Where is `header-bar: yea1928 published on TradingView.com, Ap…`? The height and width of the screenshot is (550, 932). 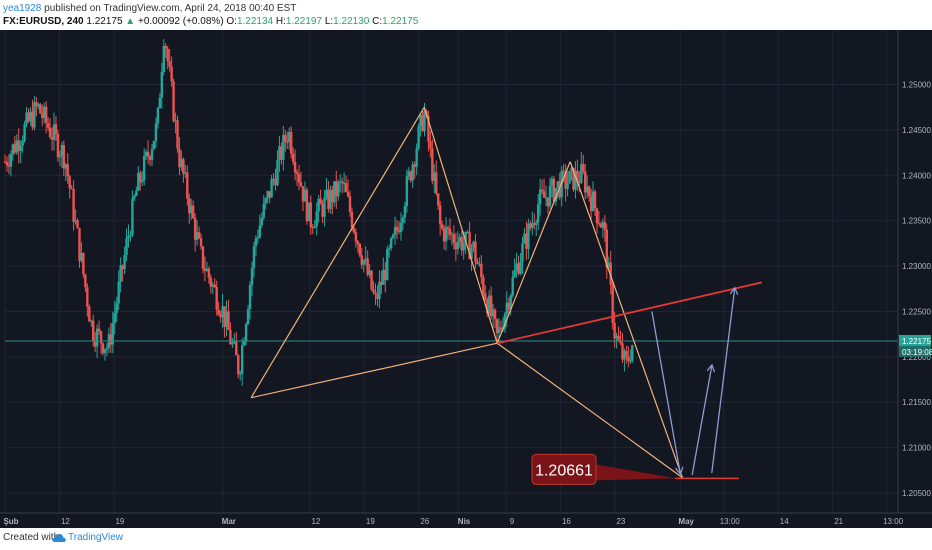 header-bar: yea1928 published on TradingView.com, Ap… is located at coordinates (466, 15).